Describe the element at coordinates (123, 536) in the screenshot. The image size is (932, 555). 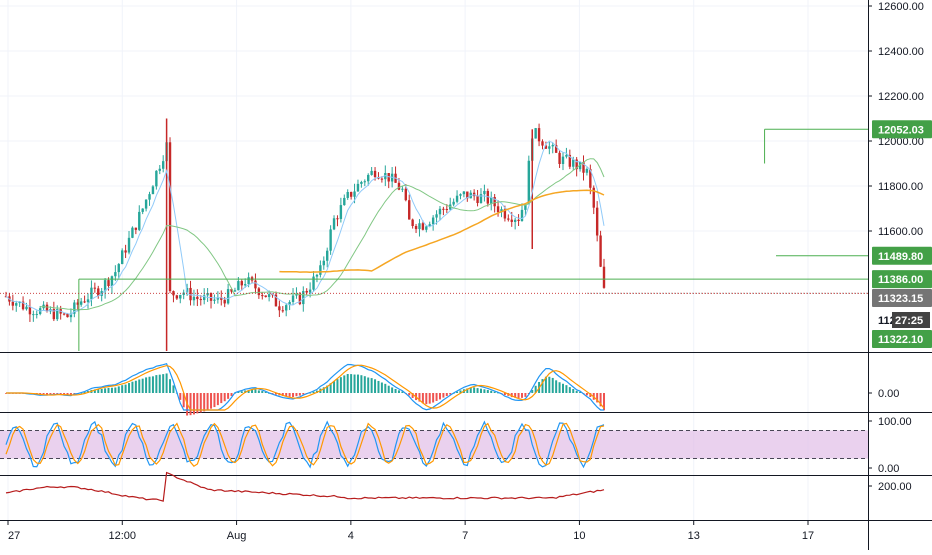
I see `time-tick-label: 12:00` at that location.